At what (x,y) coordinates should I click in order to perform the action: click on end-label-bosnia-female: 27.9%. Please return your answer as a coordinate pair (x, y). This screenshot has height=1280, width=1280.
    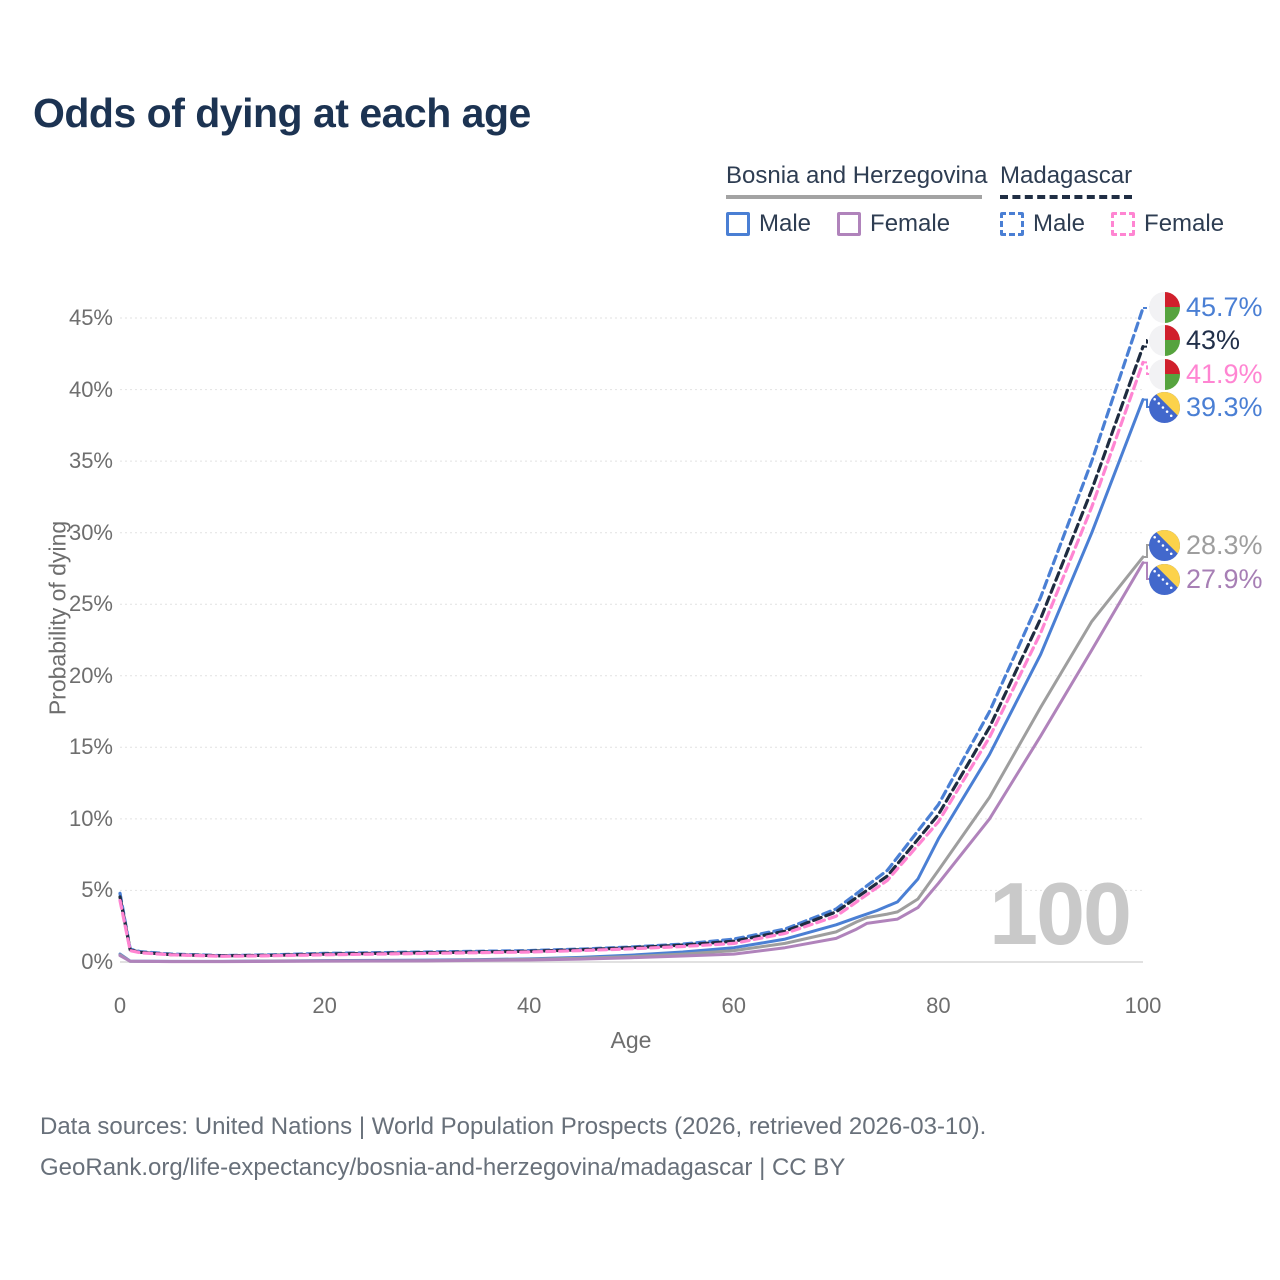
    Looking at the image, I should click on (1206, 579).